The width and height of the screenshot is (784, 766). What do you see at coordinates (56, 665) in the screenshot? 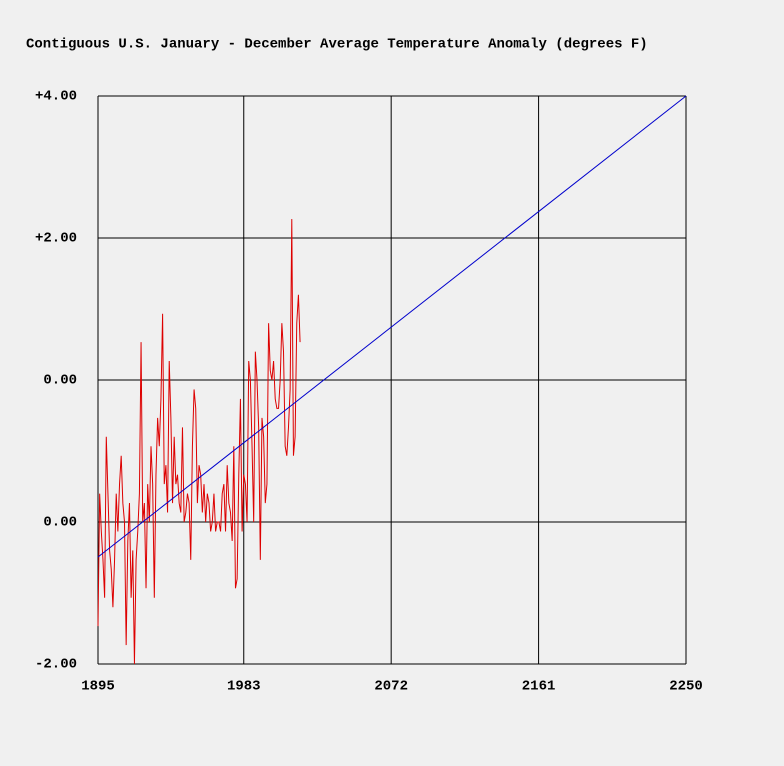
I see `y-tick-label: -2.00` at bounding box center [56, 665].